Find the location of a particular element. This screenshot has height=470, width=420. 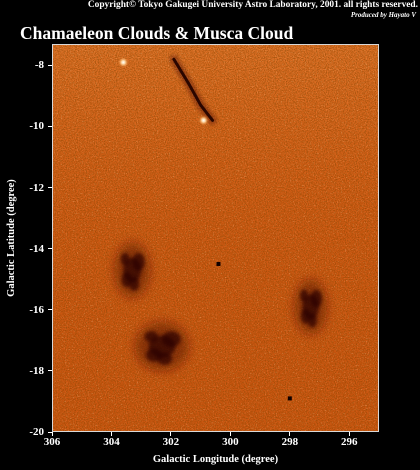

y-tick-label: -12 is located at coordinates (36, 187).